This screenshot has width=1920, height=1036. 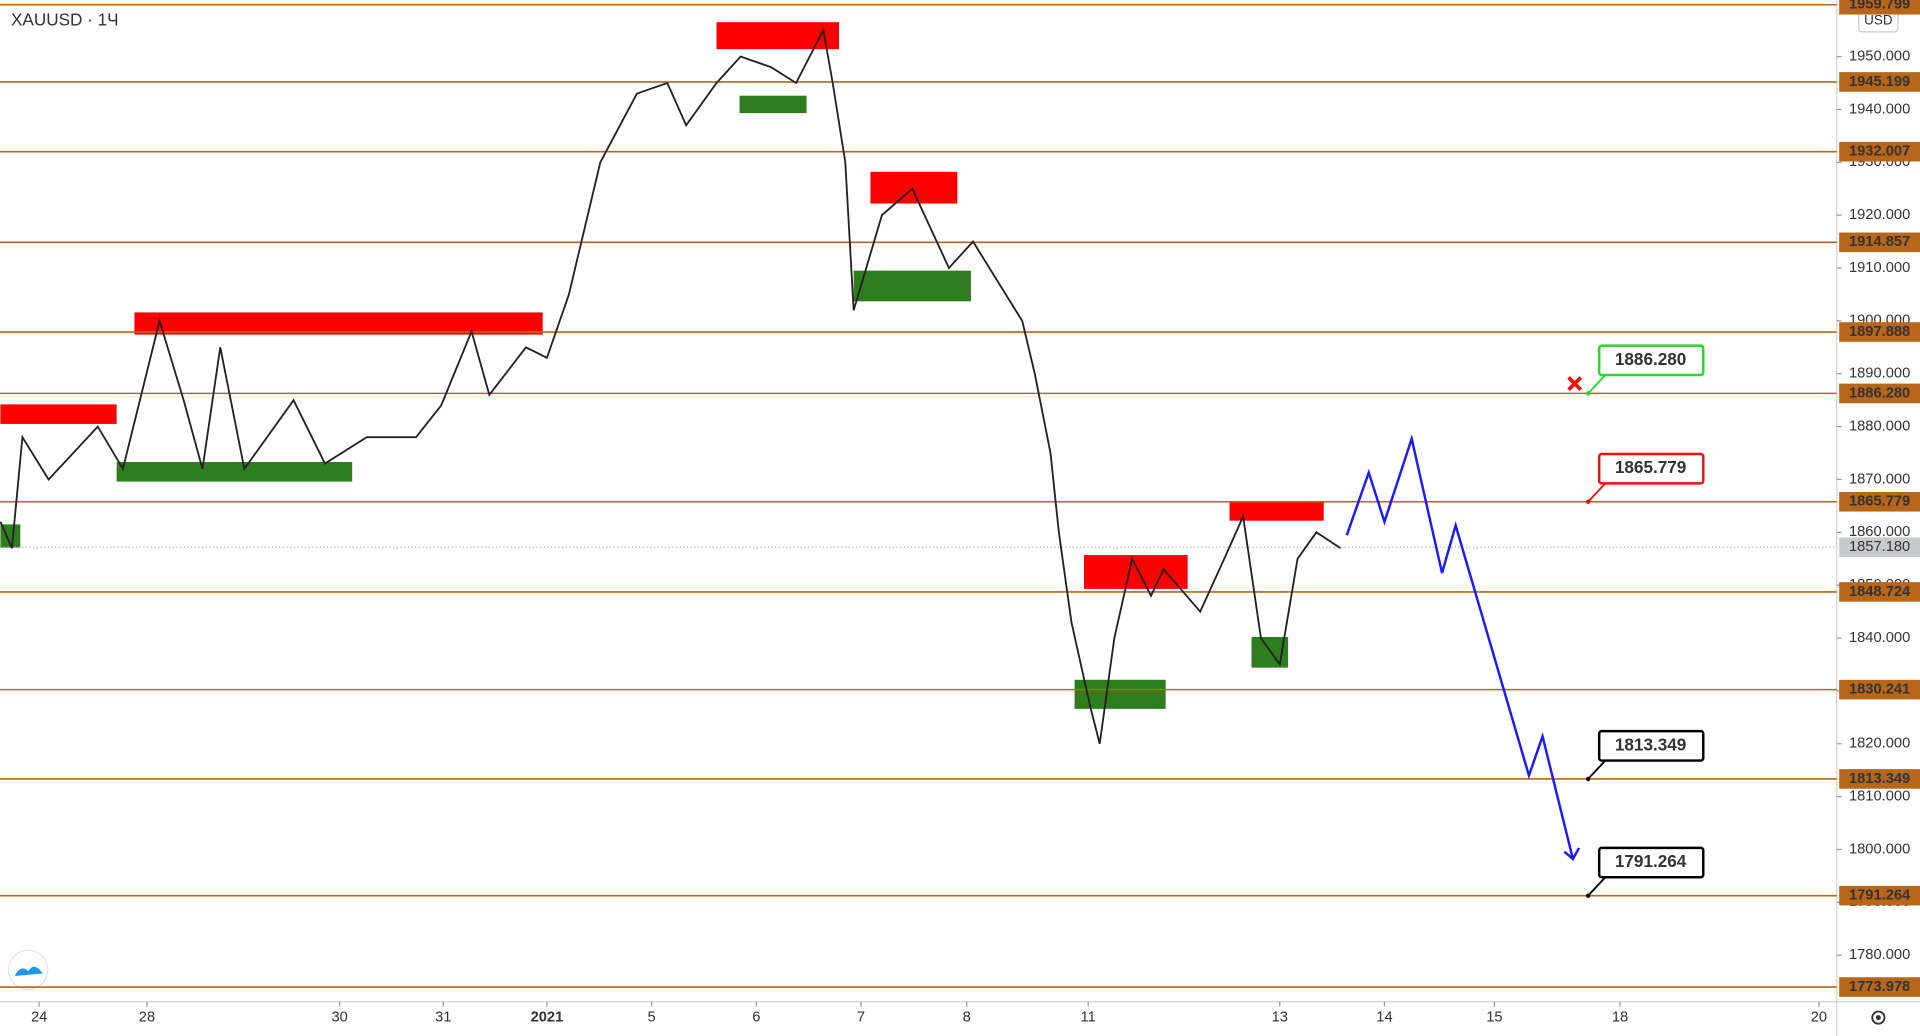 I want to click on cancel-mark, so click(x=1575, y=384).